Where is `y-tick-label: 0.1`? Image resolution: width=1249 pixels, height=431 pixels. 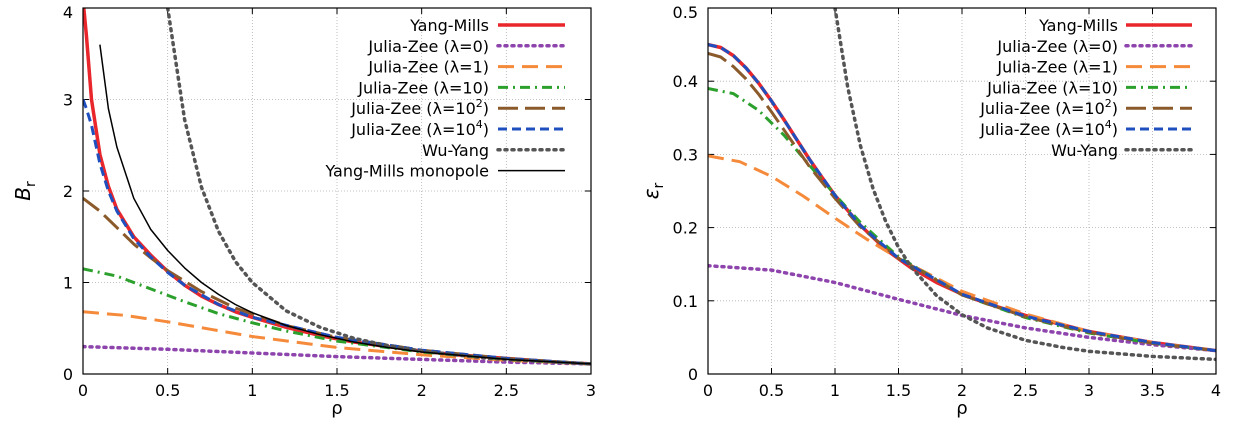
y-tick-label: 0.1 is located at coordinates (685, 301).